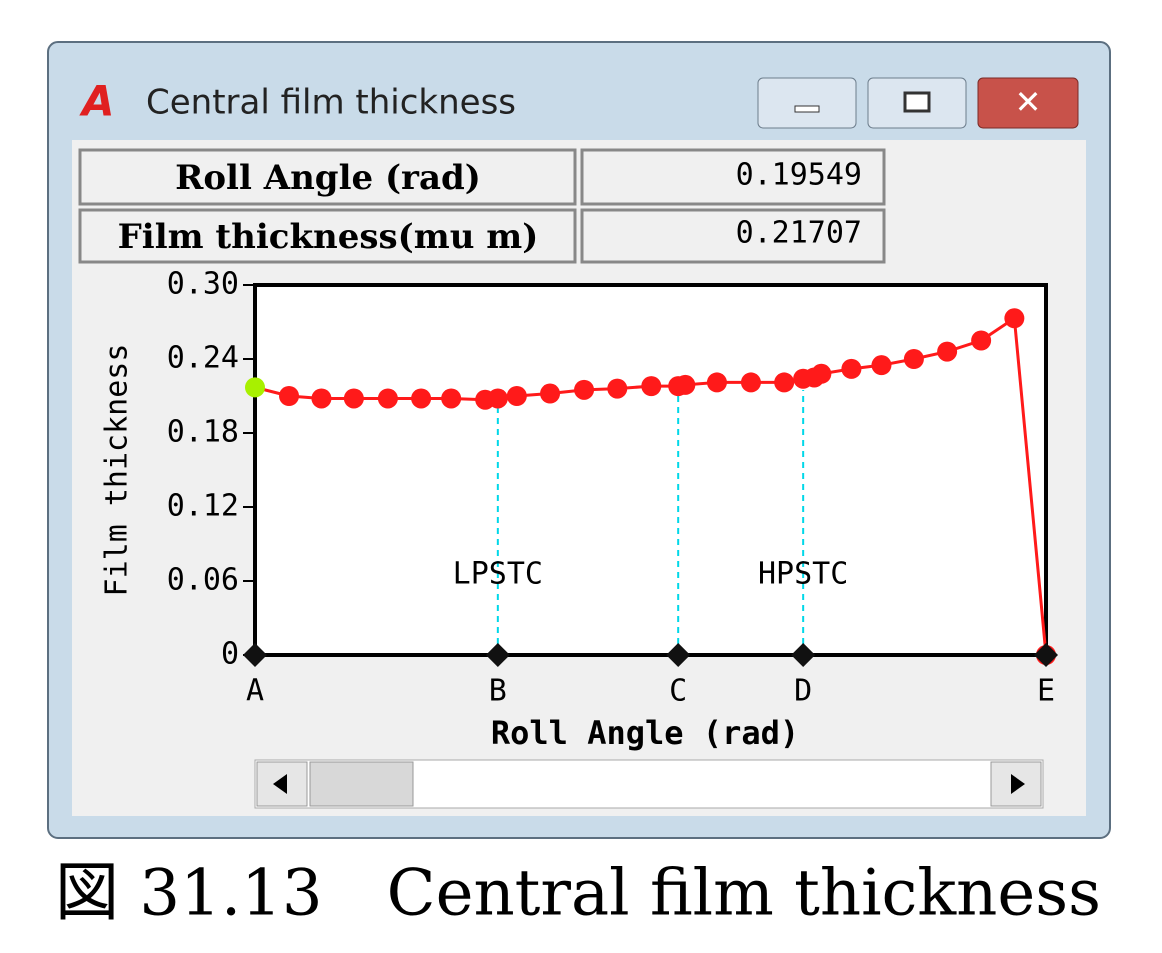 Image resolution: width=1162 pixels, height=953 pixels. Describe the element at coordinates (917, 102) in the screenshot. I see `maximize-icon` at that location.